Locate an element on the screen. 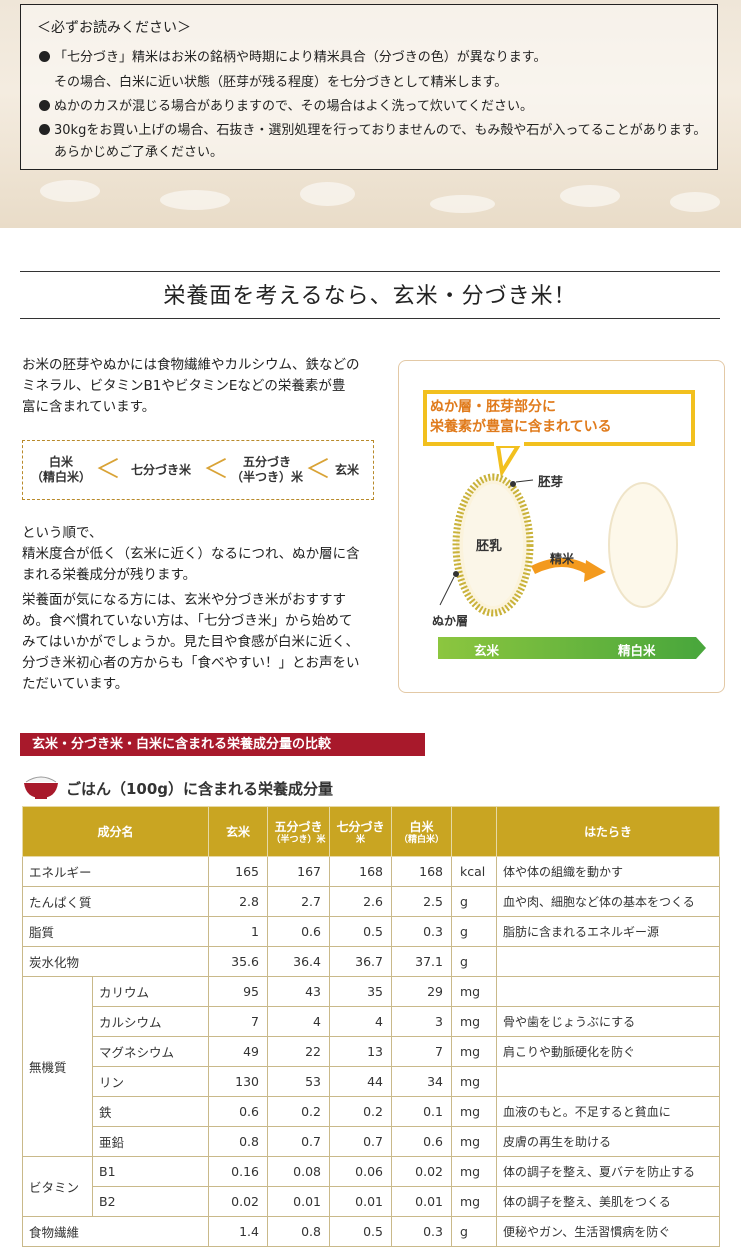 Image resolution: width=741 pixels, height=1250 pixels. order-brown-rice: 玄米 is located at coordinates (346, 470).